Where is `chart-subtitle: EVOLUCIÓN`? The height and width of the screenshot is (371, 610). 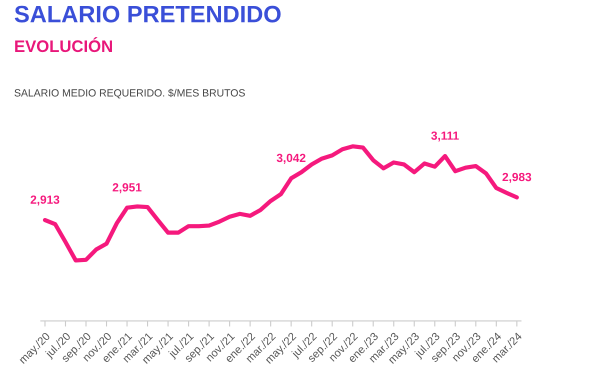 chart-subtitle: EVOLUCIÓN is located at coordinates (63, 44).